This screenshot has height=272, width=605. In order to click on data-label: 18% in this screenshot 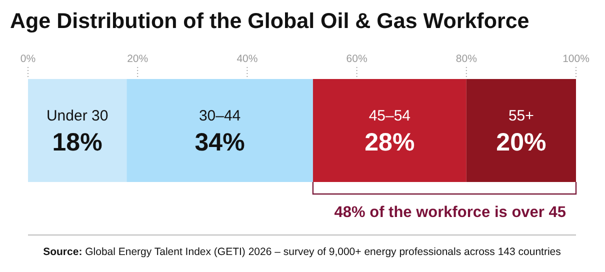, I will do `click(77, 142)`.